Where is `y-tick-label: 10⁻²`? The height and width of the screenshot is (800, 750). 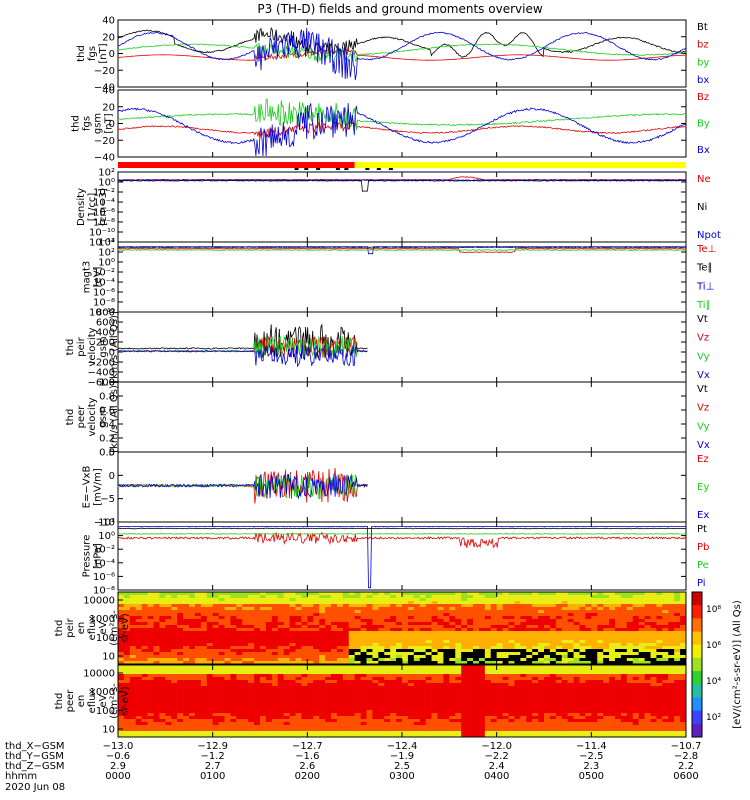
y-tick-label: 10⁻² is located at coordinates (104, 550).